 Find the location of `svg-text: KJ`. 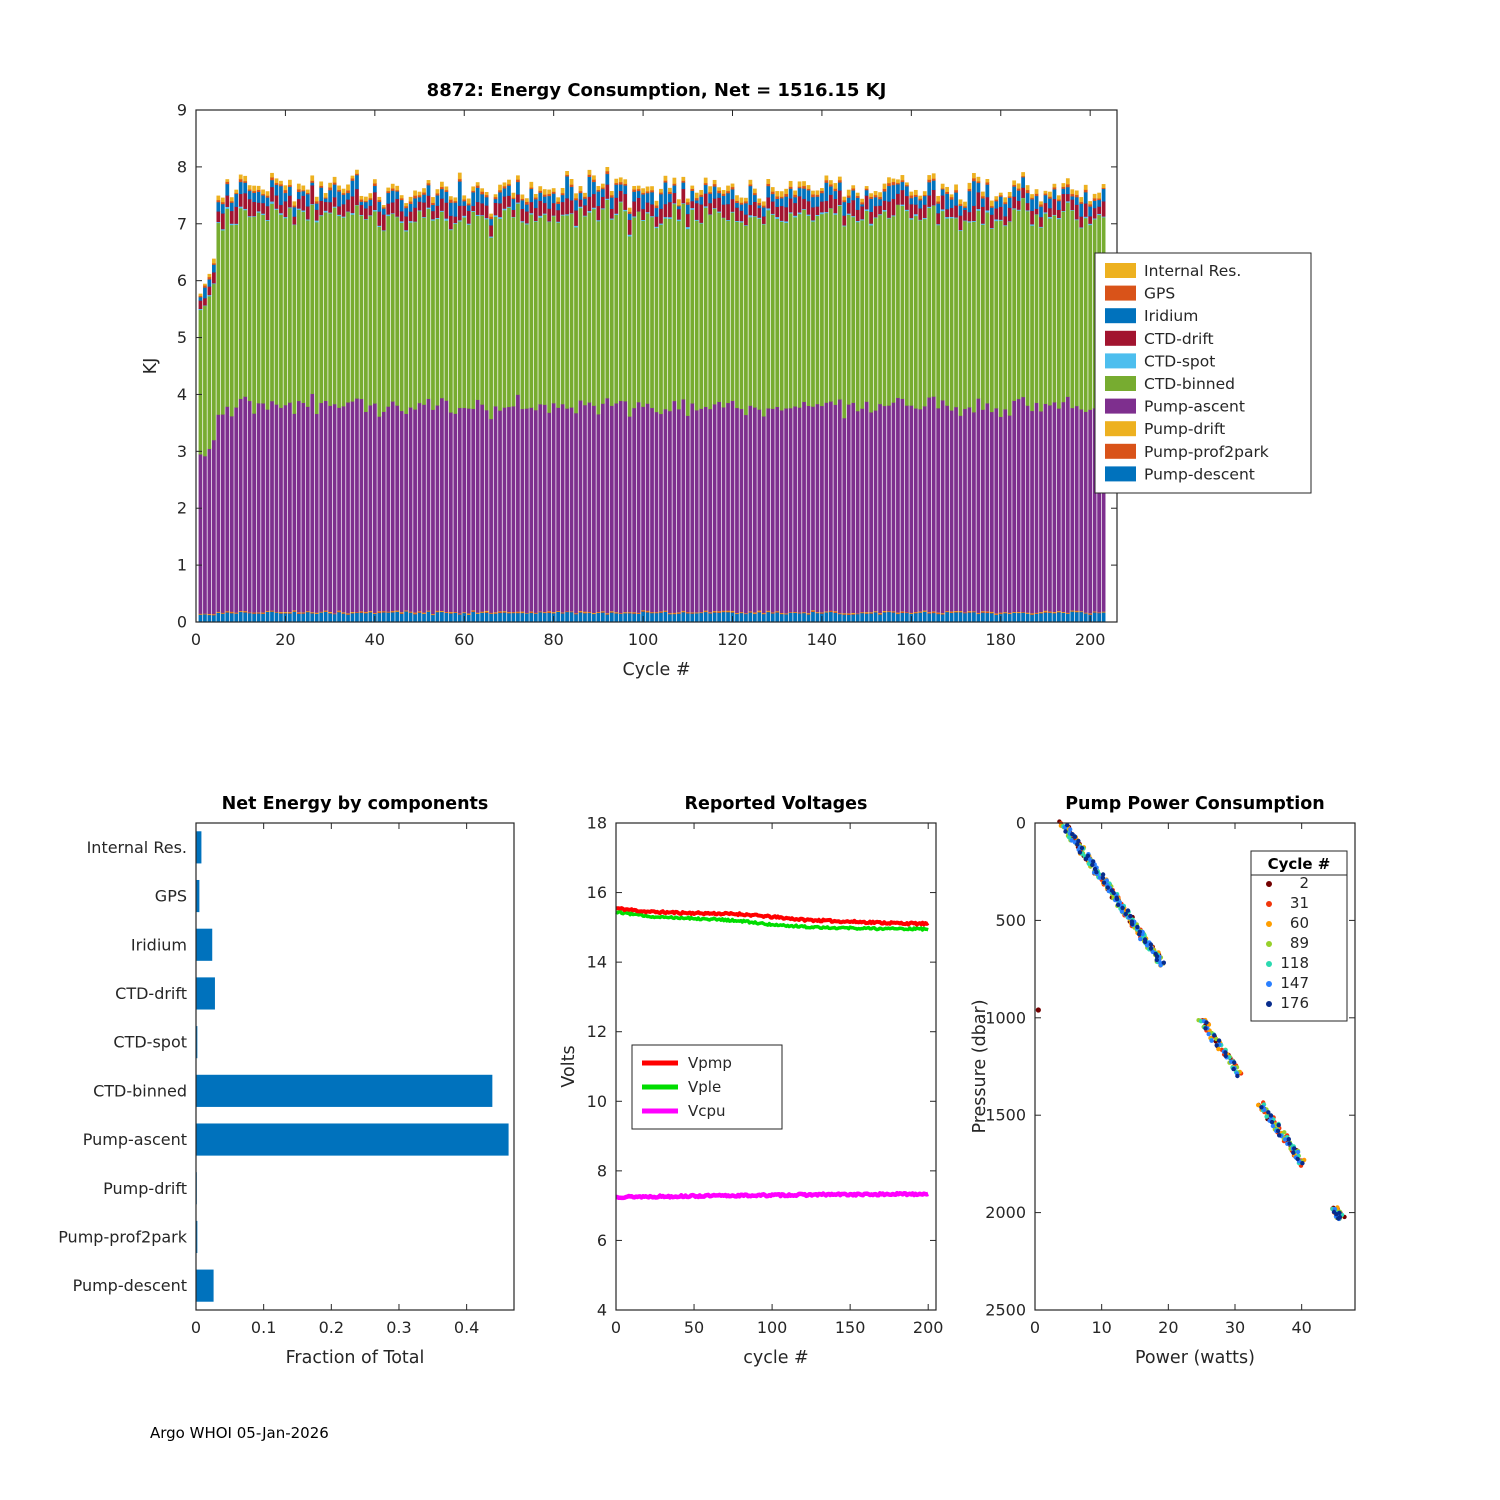

svg-text: KJ is located at coordinates (151, 366).